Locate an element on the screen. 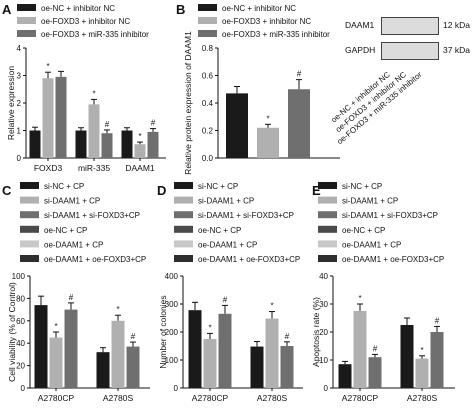 The height and width of the screenshot is (411, 474). blot-band-gapdh is located at coordinates (410, 51).